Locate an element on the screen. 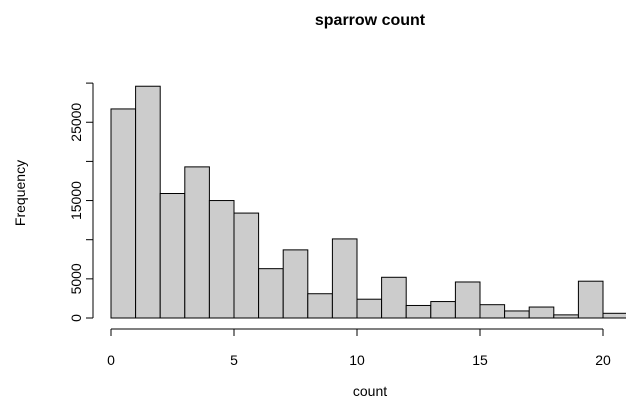 The width and height of the screenshot is (626, 408). y-tick-label-0: 0 is located at coordinates (76, 318).